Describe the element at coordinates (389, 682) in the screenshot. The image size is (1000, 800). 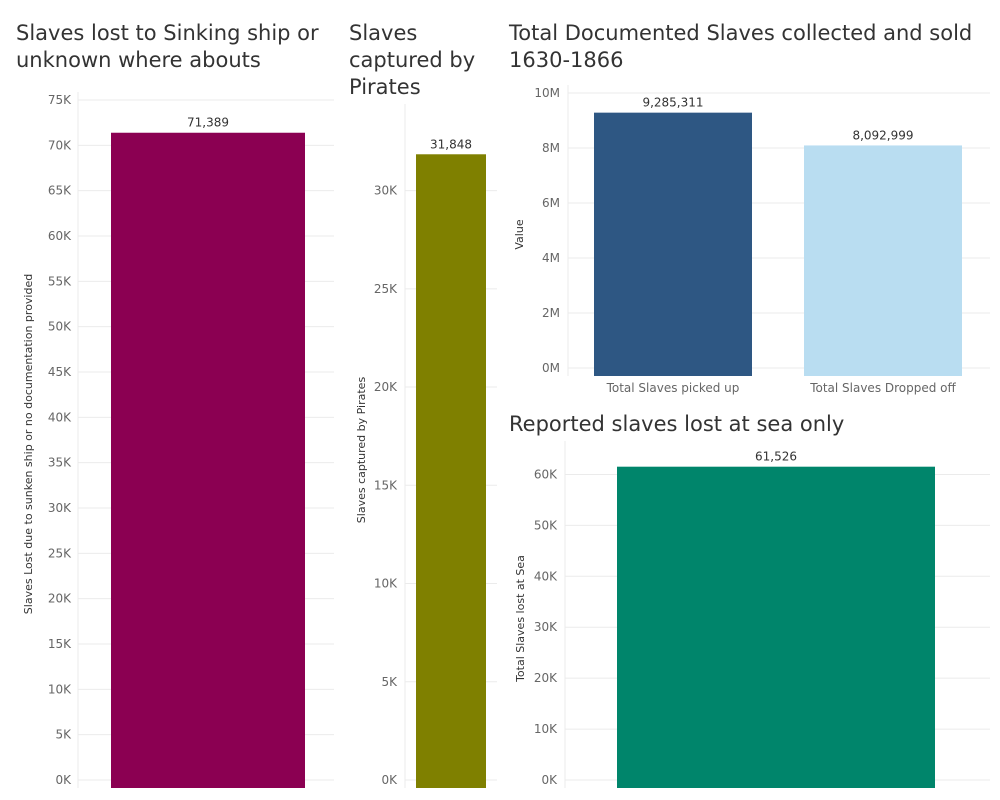
I see `pirates-ytick-label: 5K` at that location.